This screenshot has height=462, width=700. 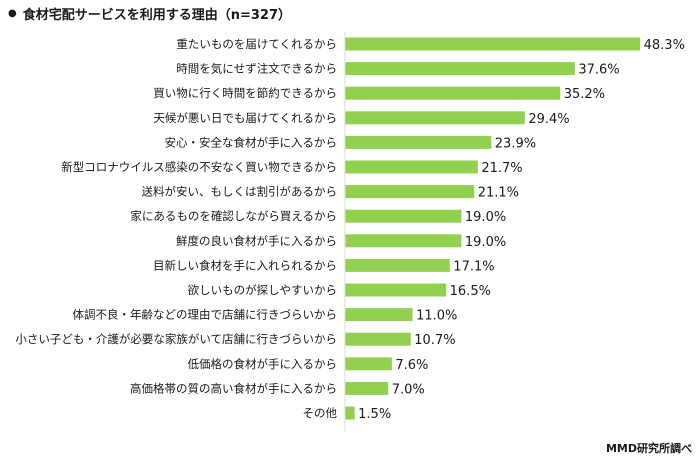 What do you see at coordinates (245, 93) in the screenshot?
I see `category-label: 買い物に行く時間を節約できるから` at bounding box center [245, 93].